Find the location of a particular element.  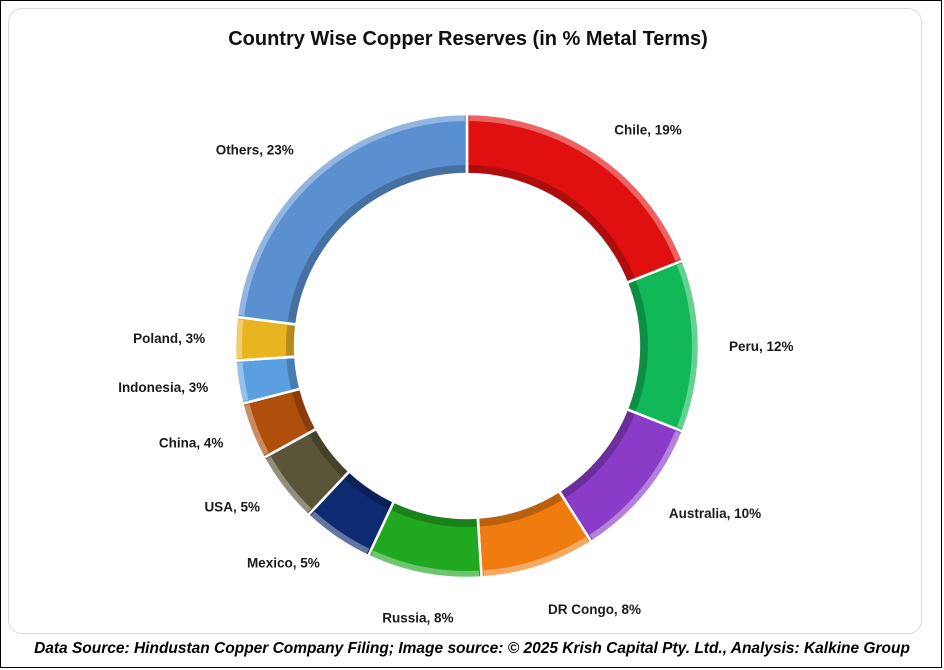

slice-highlight-others is located at coordinates (351, 215).